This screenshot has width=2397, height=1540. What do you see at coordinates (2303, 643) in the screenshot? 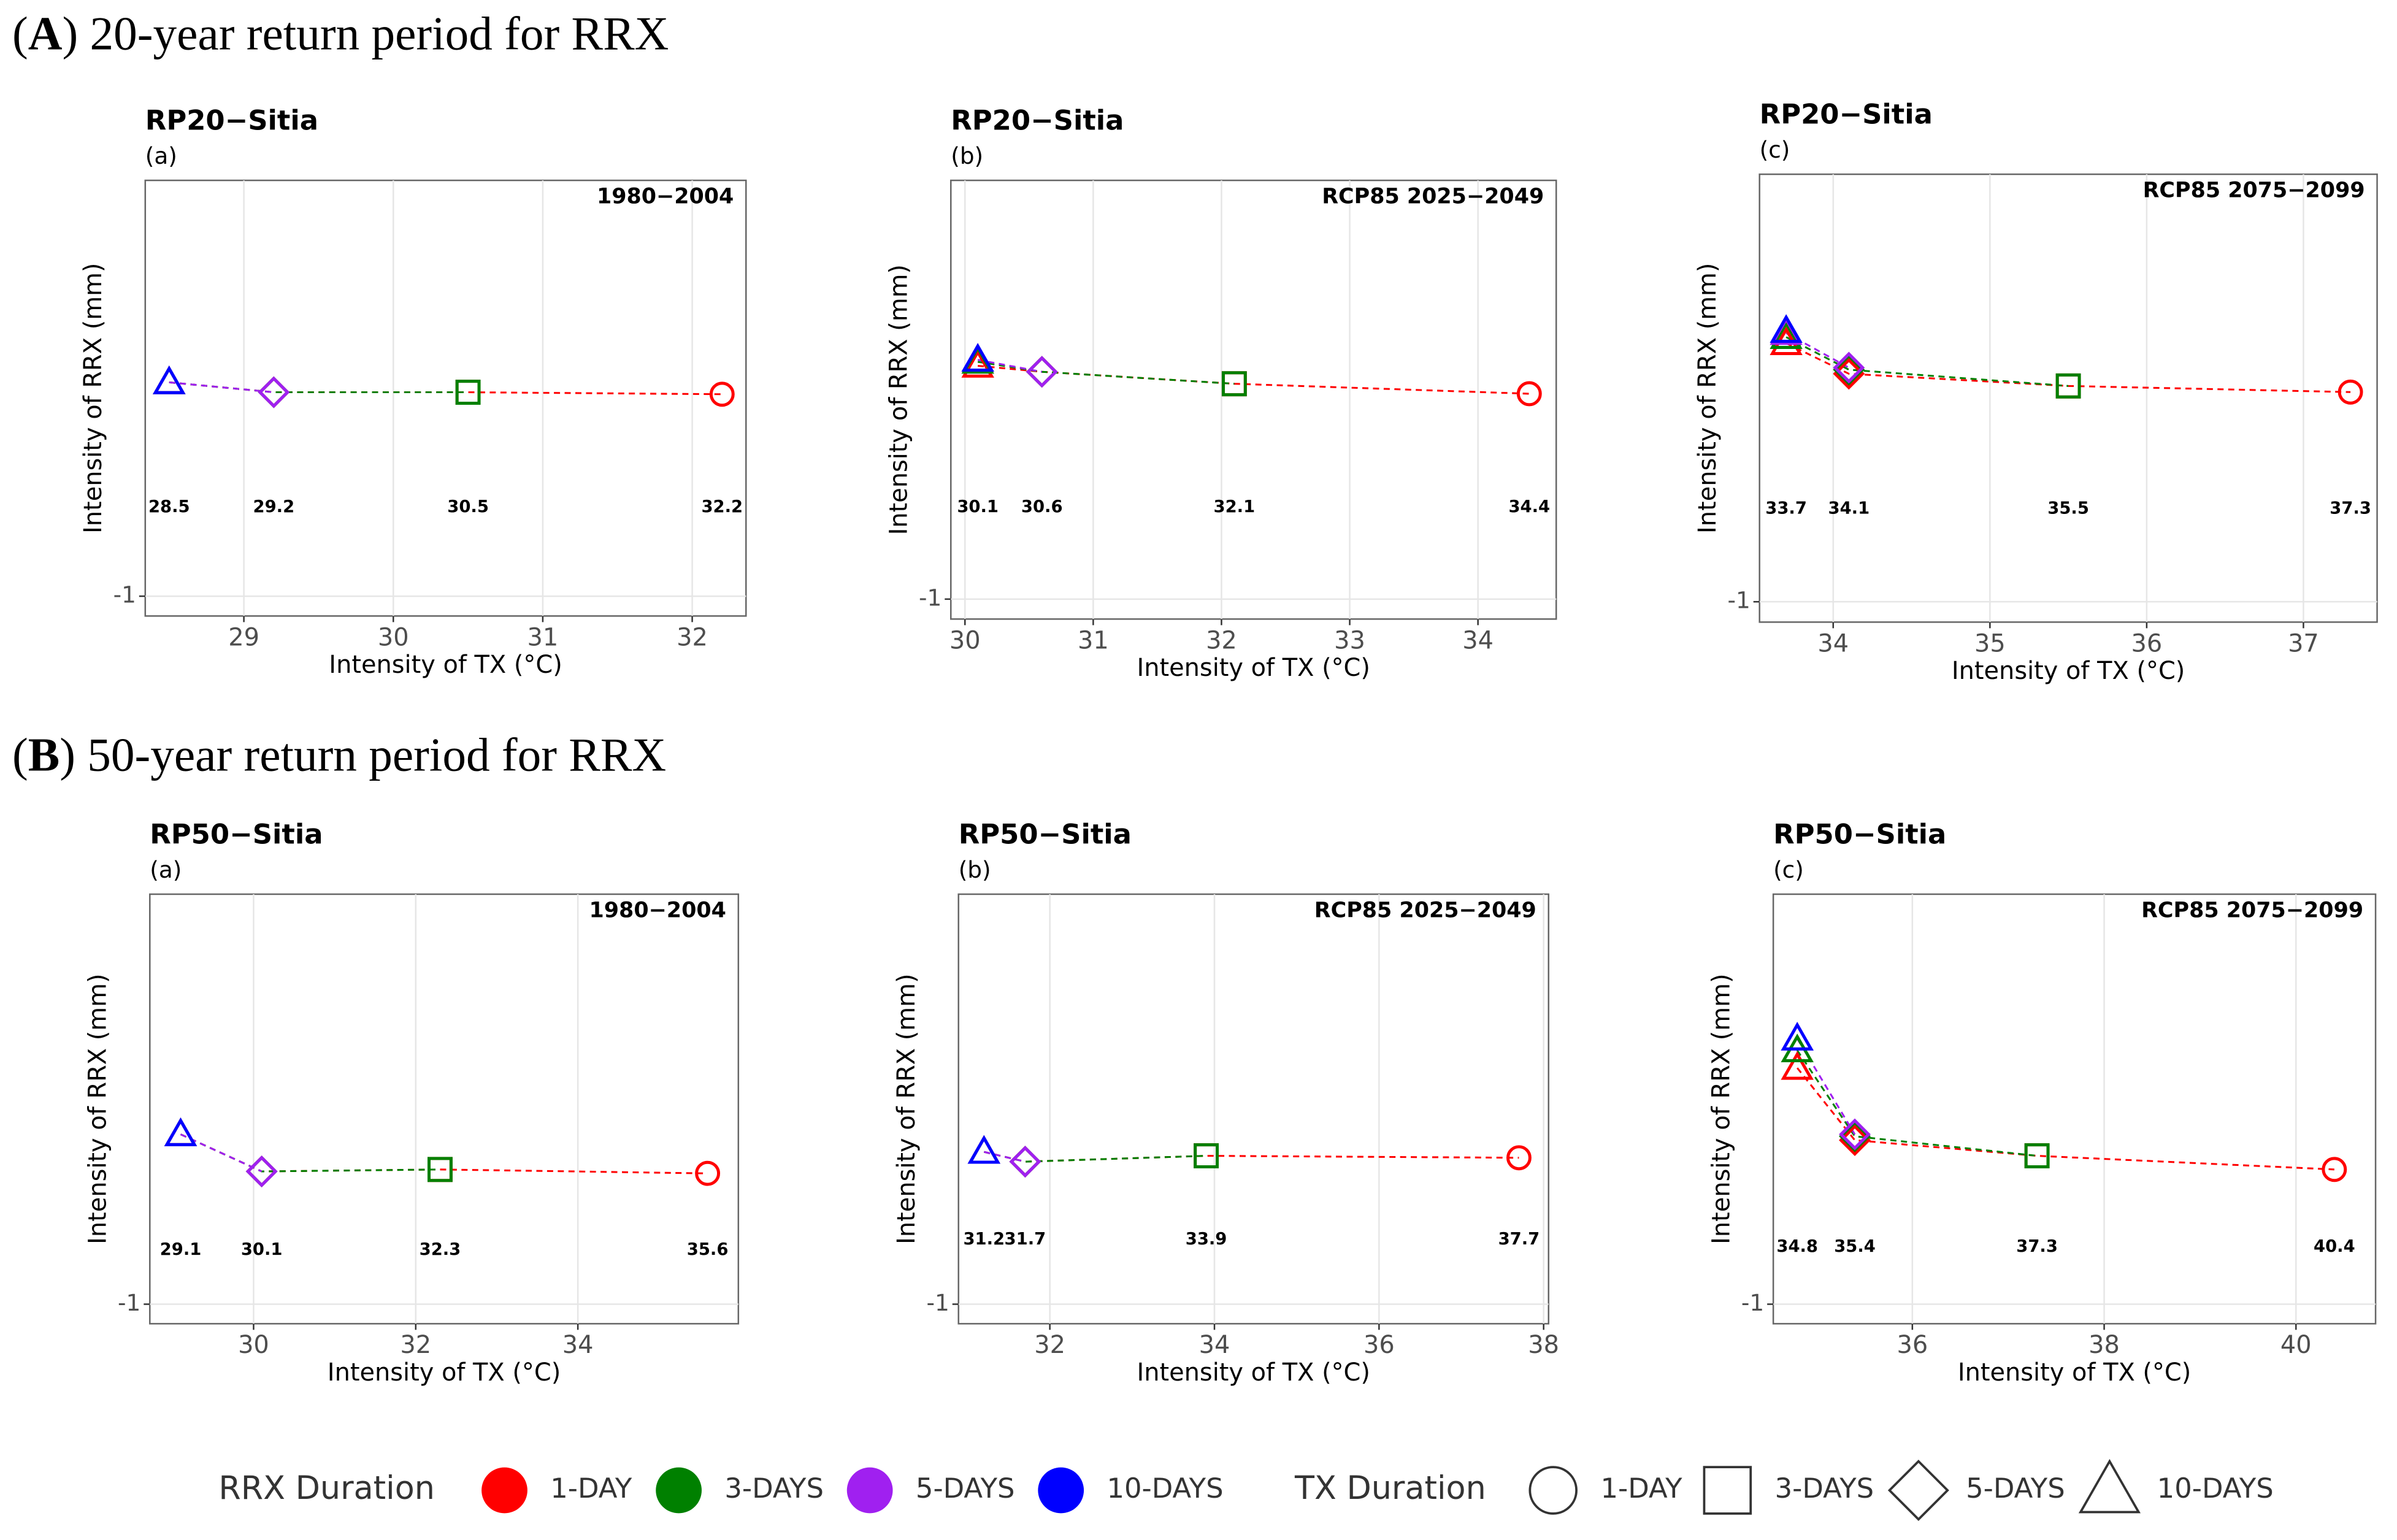
I see `x-tick-label: 37` at bounding box center [2303, 643].